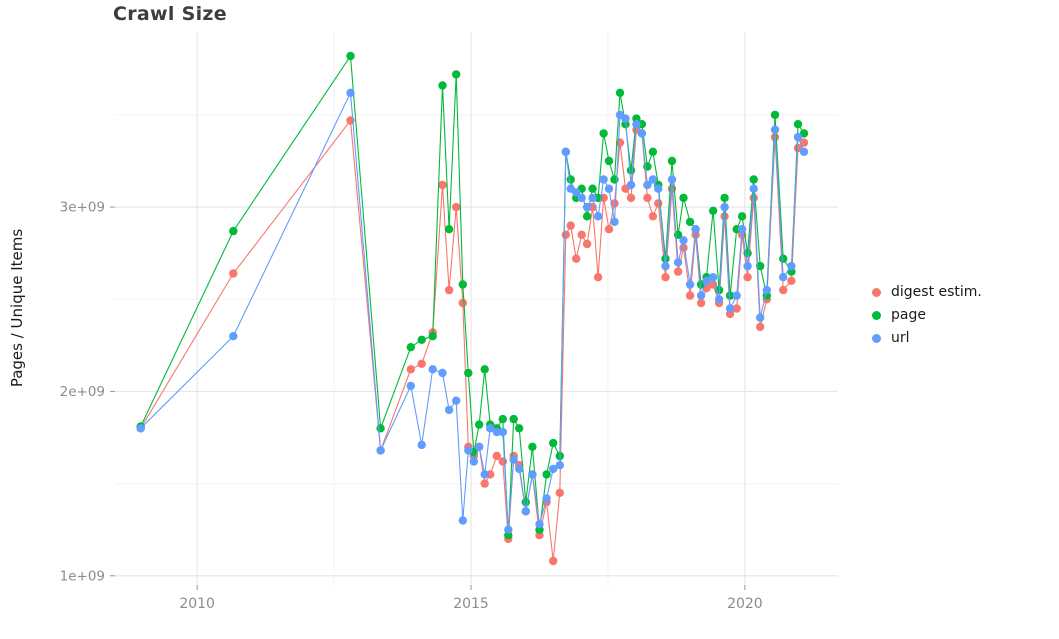  I want to click on y-tick-label: 3e+09, so click(82, 208).